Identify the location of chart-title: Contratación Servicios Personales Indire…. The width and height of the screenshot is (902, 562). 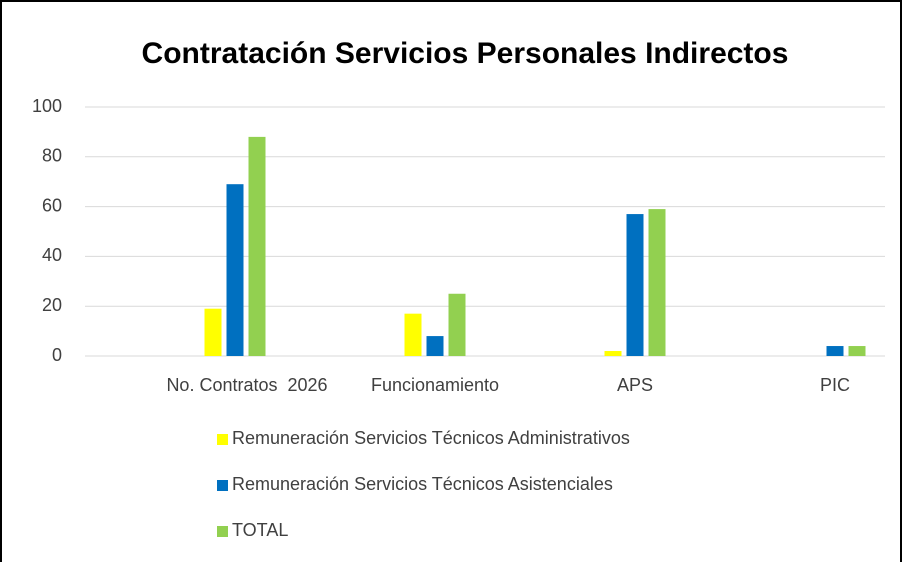
(465, 53).